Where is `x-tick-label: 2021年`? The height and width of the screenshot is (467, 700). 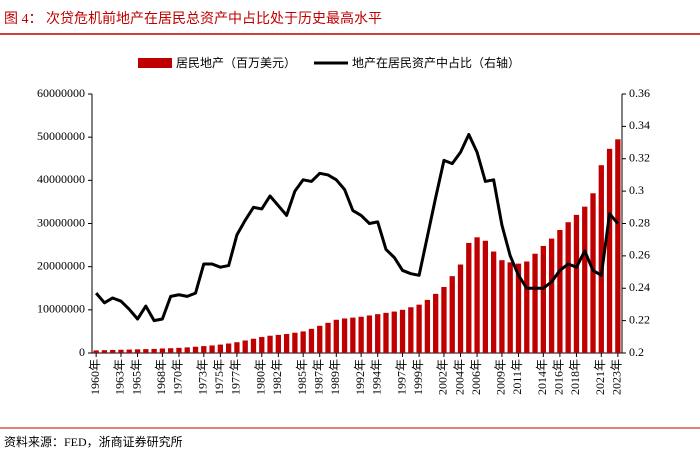
x-tick-label: 2021年 is located at coordinates (600, 377).